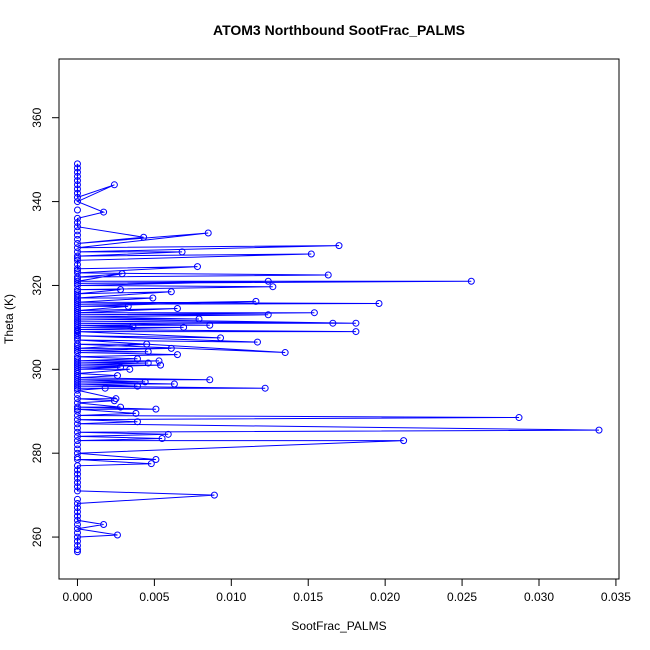  Describe the element at coordinates (37, 453) in the screenshot. I see `y-tick-label: 280` at that location.